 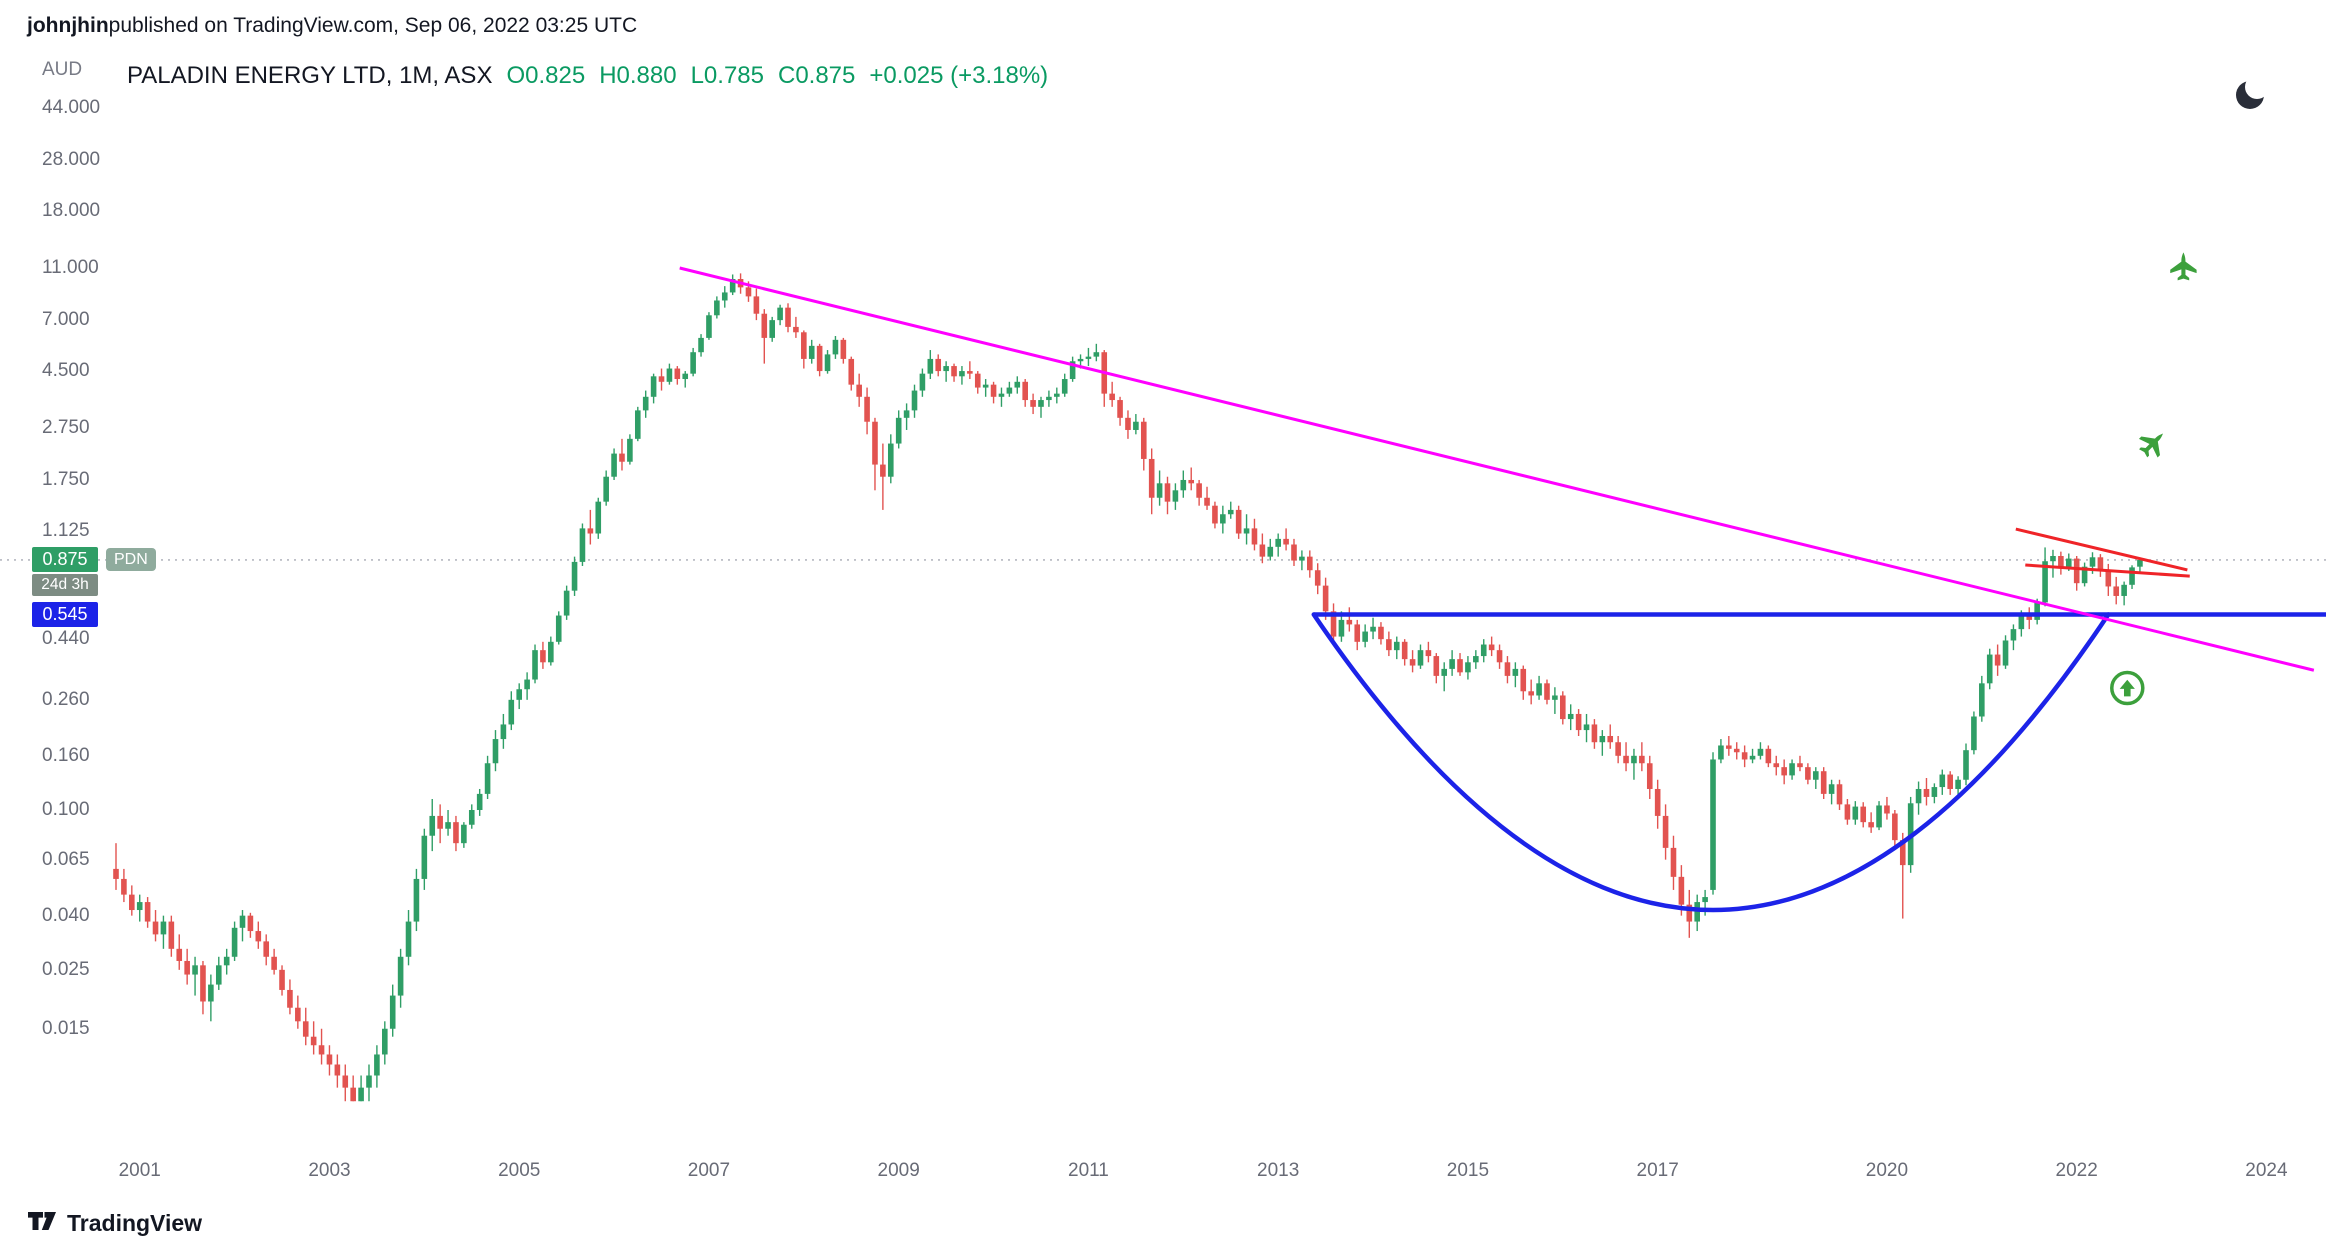 What do you see at coordinates (709, 1170) in the screenshot?
I see `time-tick: 2007` at bounding box center [709, 1170].